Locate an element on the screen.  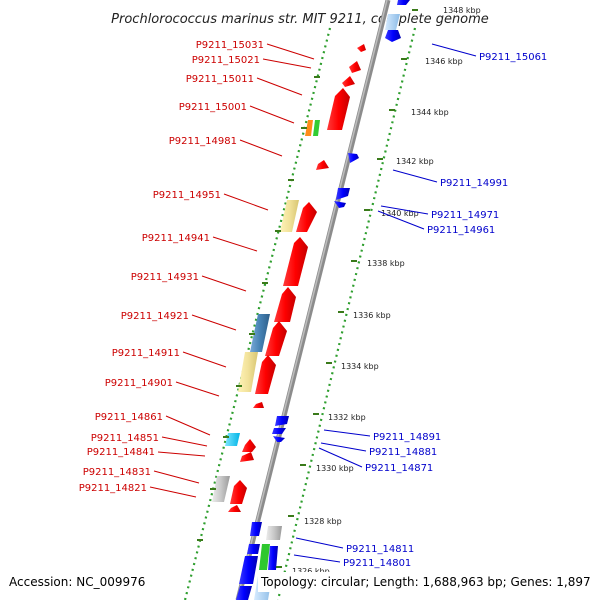
gene-label: P9211_15031 is located at coordinates (230, 45).